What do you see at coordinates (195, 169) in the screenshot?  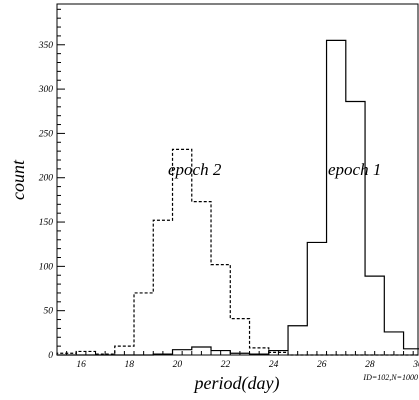 I see `epoch-2-annotation: epoch 2` at bounding box center [195, 169].